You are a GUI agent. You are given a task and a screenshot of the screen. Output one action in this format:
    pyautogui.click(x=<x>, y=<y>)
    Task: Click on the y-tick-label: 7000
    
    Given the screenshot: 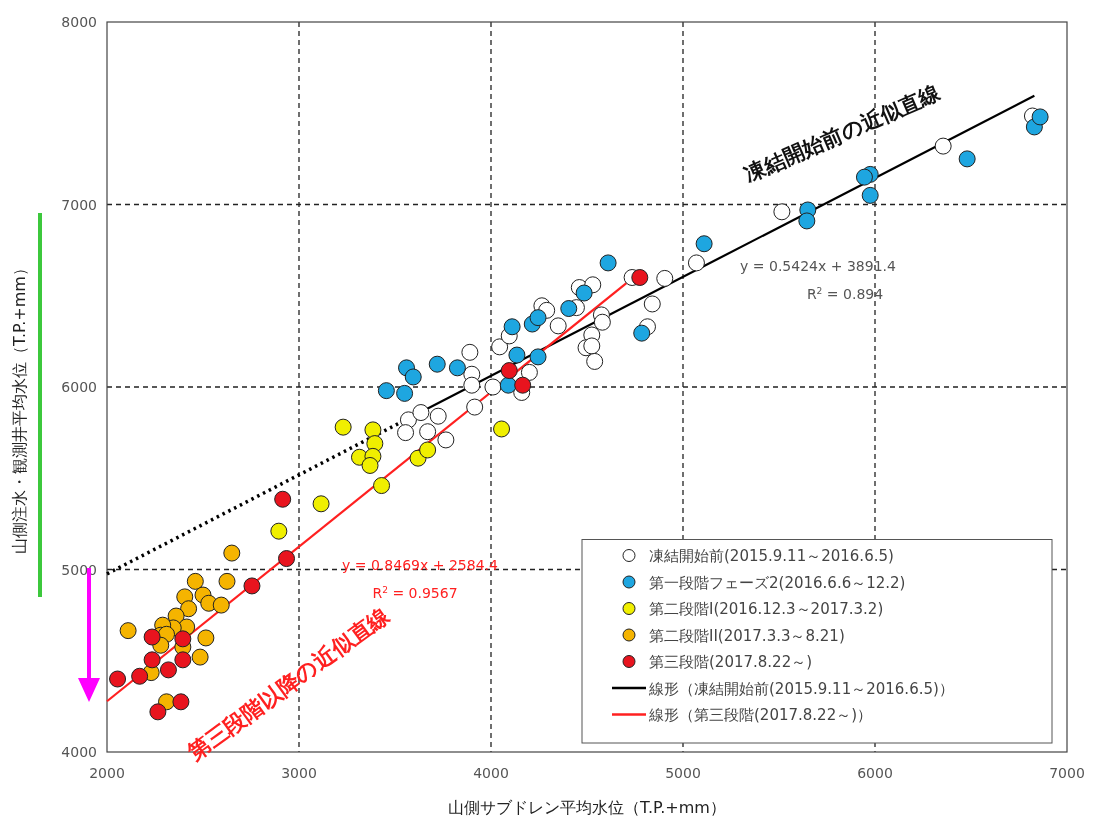 What is the action you would take?
    pyautogui.click(x=79, y=204)
    